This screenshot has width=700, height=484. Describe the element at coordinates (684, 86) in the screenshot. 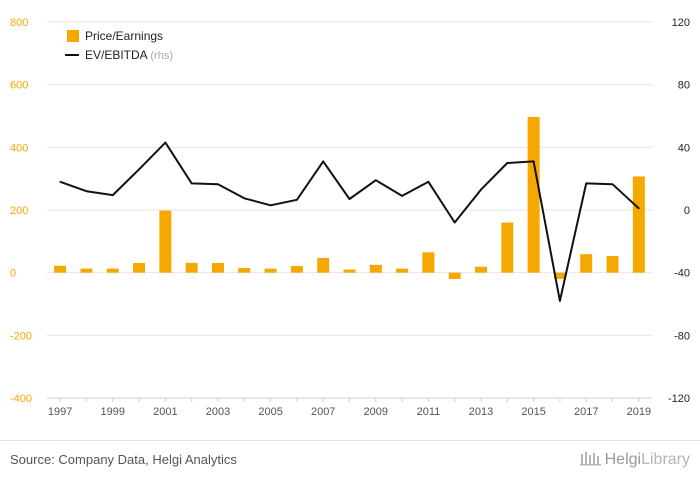

I see `y-right-tick-label: 80` at that location.